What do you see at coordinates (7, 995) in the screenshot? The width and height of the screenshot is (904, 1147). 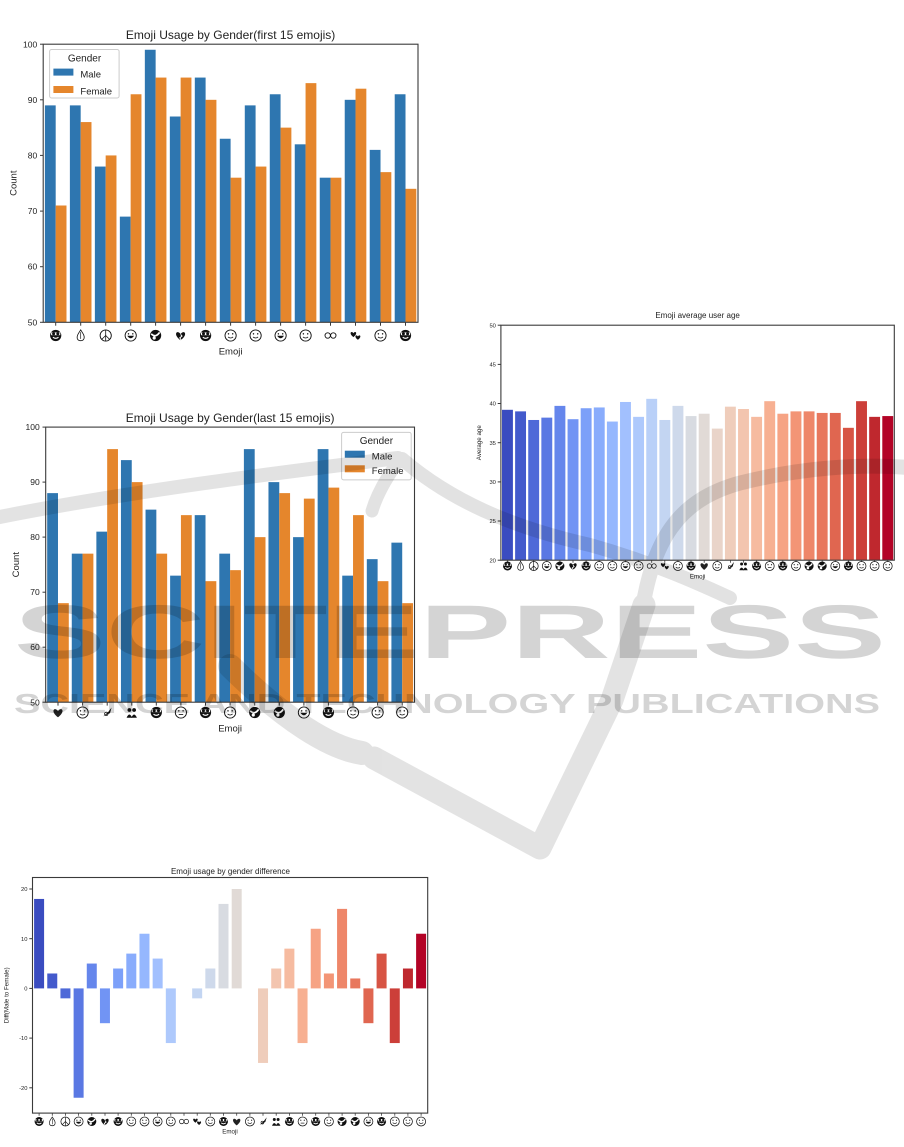 I see `svg-text: Diff(Male to Female)` at bounding box center [7, 995].